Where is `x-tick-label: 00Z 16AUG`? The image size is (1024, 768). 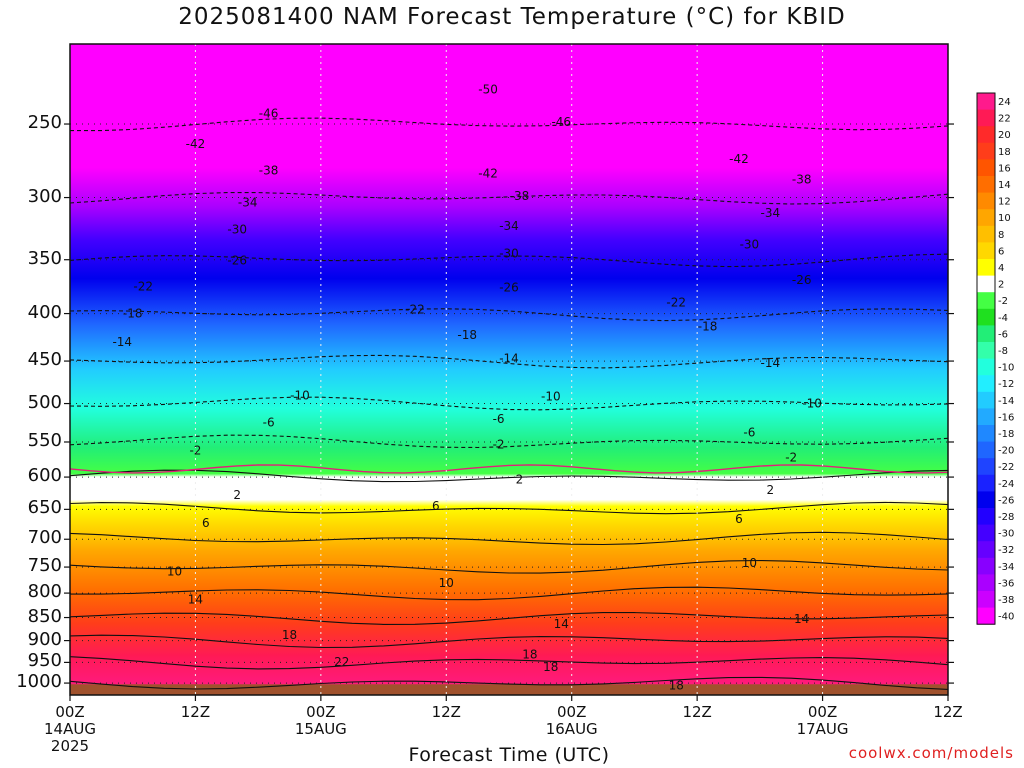 x-tick-label: 00Z 16AUG is located at coordinates (572, 721).